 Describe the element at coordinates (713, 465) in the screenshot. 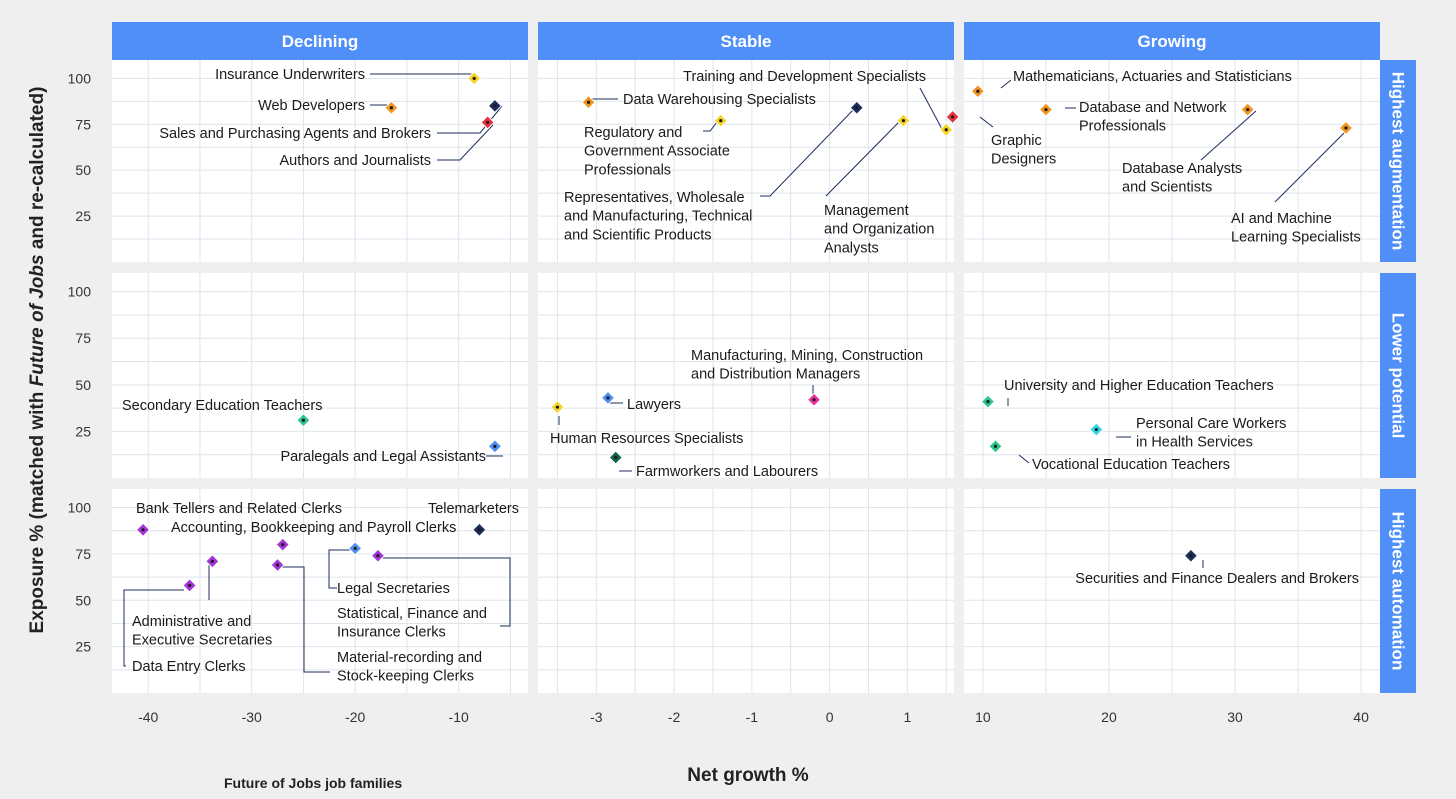

I see `point-farmworkers-and-labourers: Farmworkers and Labourers` at that location.